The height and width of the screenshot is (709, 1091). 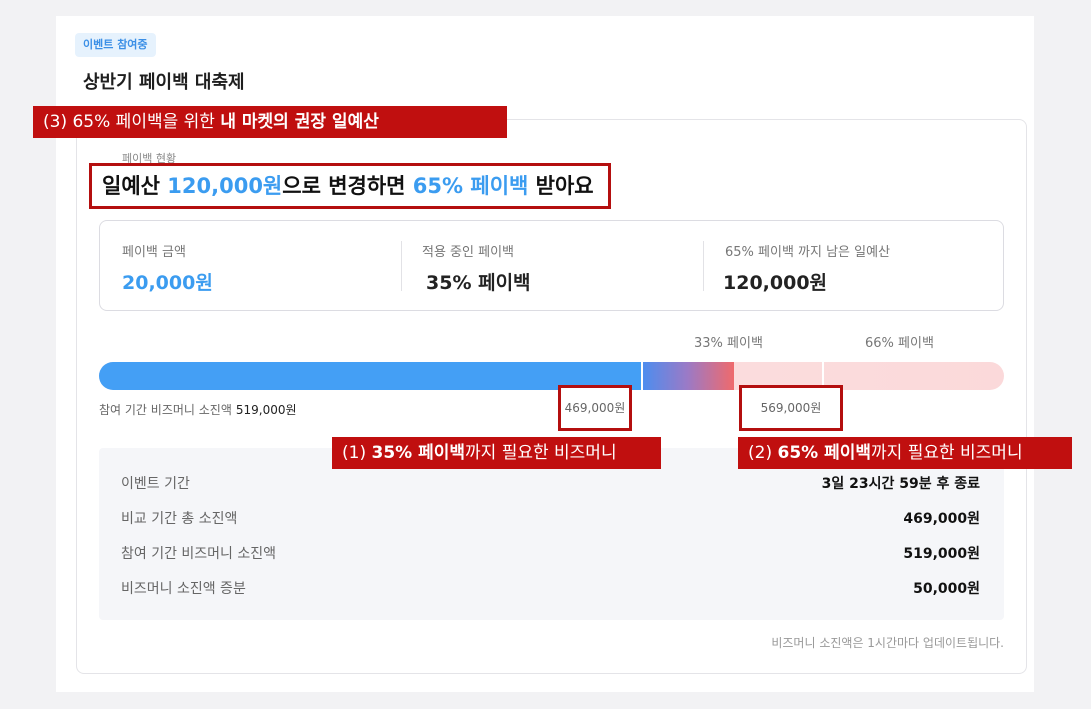 What do you see at coordinates (550, 483) in the screenshot?
I see `detail-row: 이벤트 기간 3일 23시간 59분 후 종료` at bounding box center [550, 483].